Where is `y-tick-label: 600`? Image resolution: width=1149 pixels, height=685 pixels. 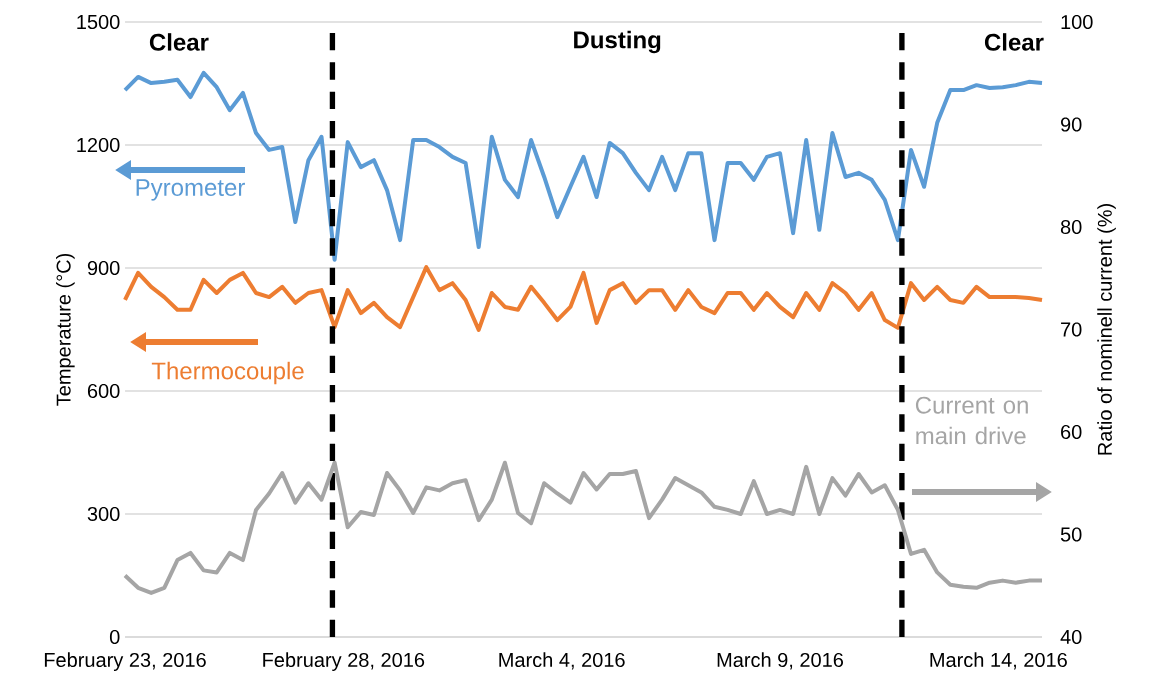 y-tick-label: 600 is located at coordinates (103, 391).